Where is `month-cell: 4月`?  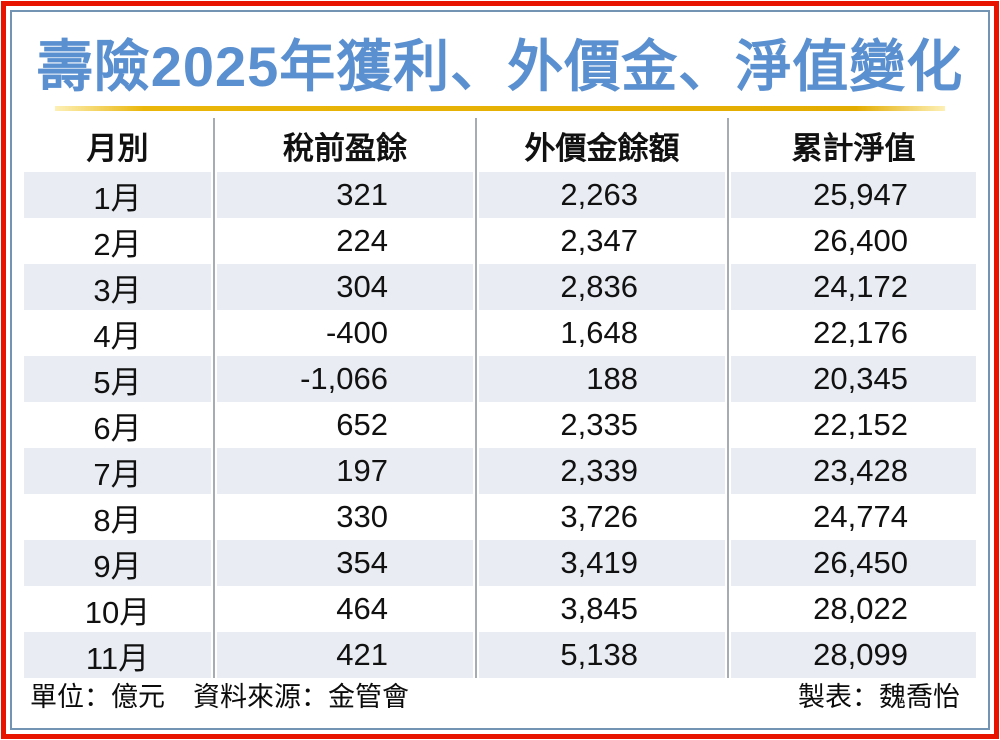 month-cell: 4月 is located at coordinates (117, 336).